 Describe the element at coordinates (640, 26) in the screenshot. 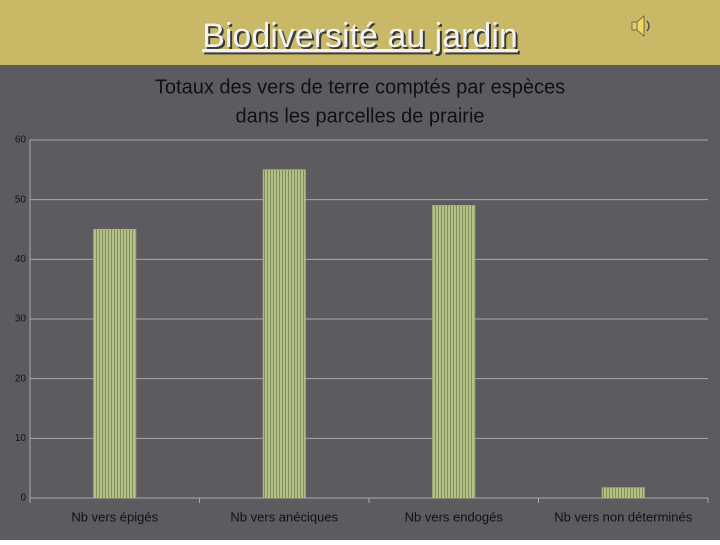

I see `speaker-icon` at that location.